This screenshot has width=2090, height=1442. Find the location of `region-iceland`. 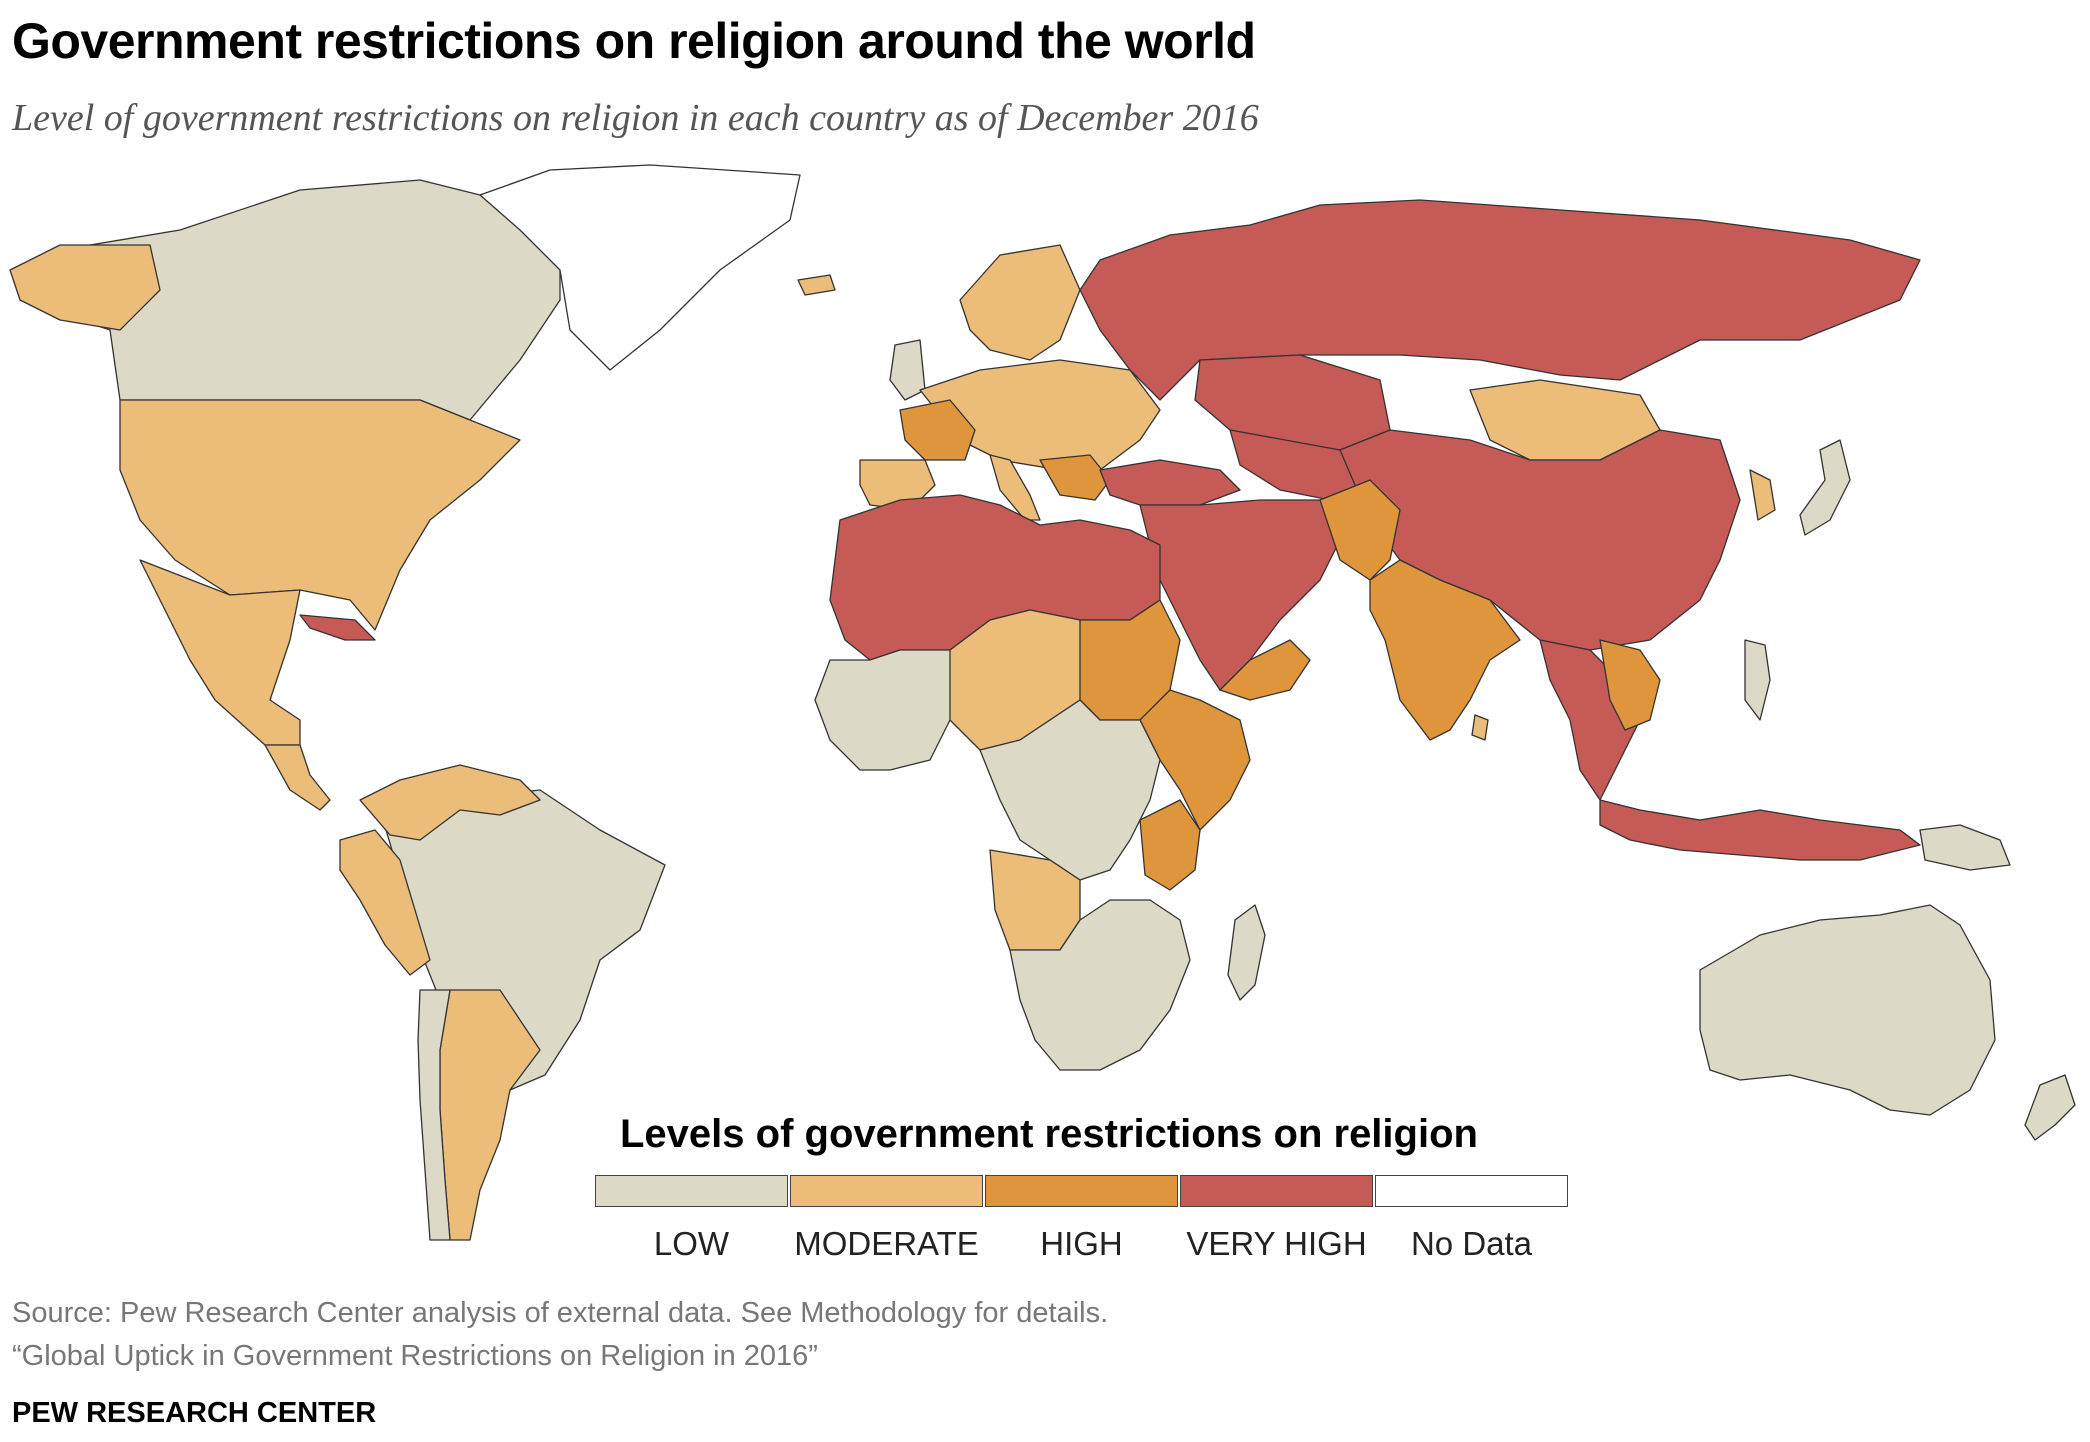

region-iceland is located at coordinates (816, 285).